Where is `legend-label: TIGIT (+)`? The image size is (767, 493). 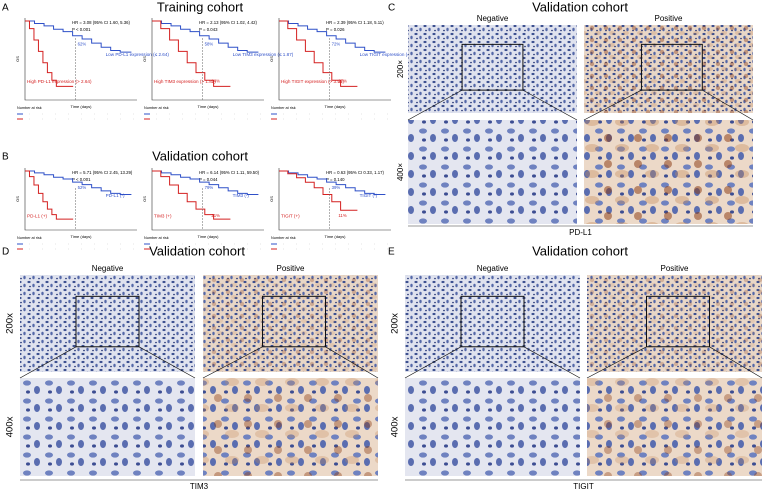 legend-label: TIGIT (+) is located at coordinates (290, 216).